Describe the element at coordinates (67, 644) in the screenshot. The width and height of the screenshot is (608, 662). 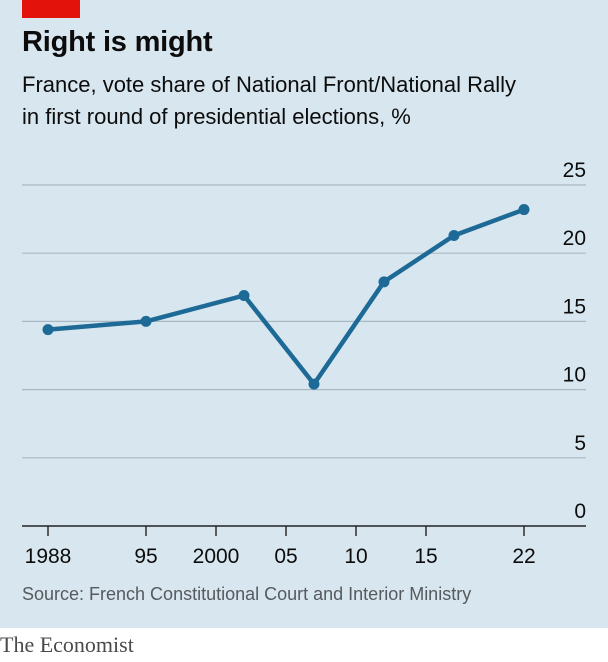
I see `publisher-logo: The Economist` at that location.